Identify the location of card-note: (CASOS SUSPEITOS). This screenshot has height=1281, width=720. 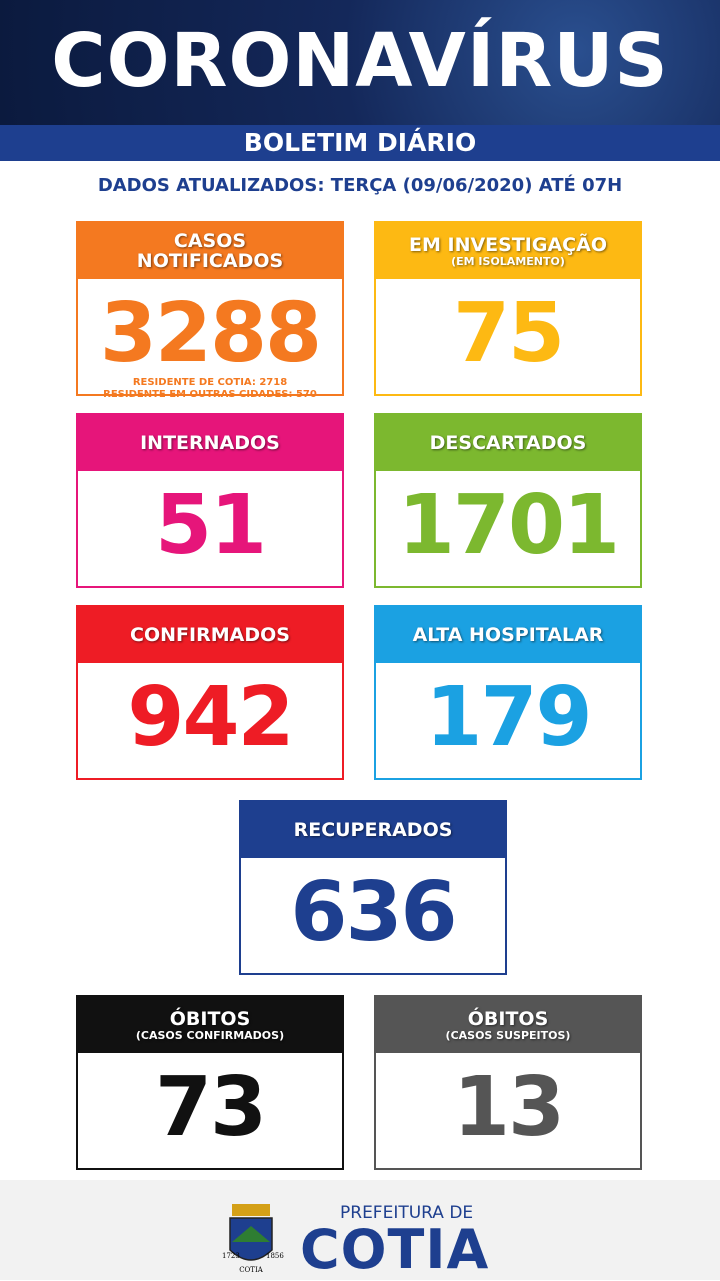
(508, 1035).